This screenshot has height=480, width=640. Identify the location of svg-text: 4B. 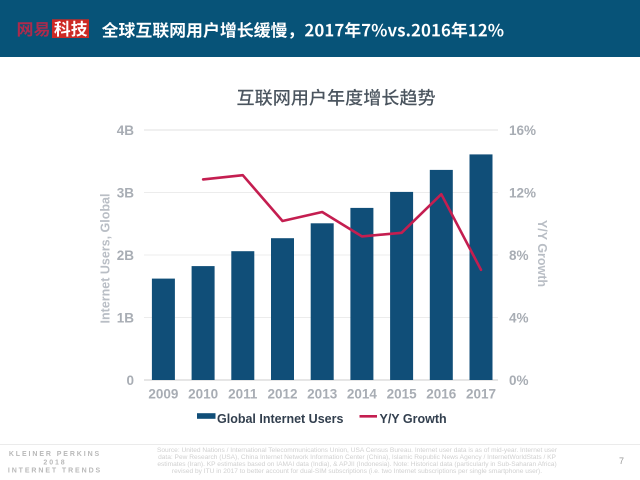
(126, 130).